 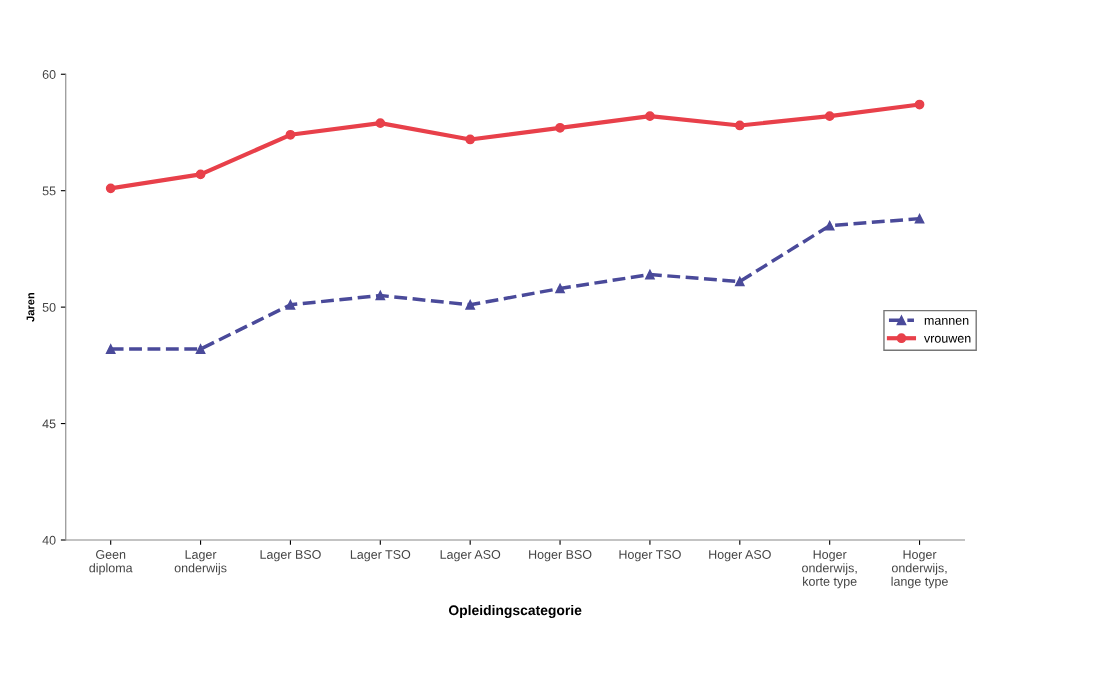 I want to click on x-tick-label: Lager onderwijs, so click(x=200, y=562).